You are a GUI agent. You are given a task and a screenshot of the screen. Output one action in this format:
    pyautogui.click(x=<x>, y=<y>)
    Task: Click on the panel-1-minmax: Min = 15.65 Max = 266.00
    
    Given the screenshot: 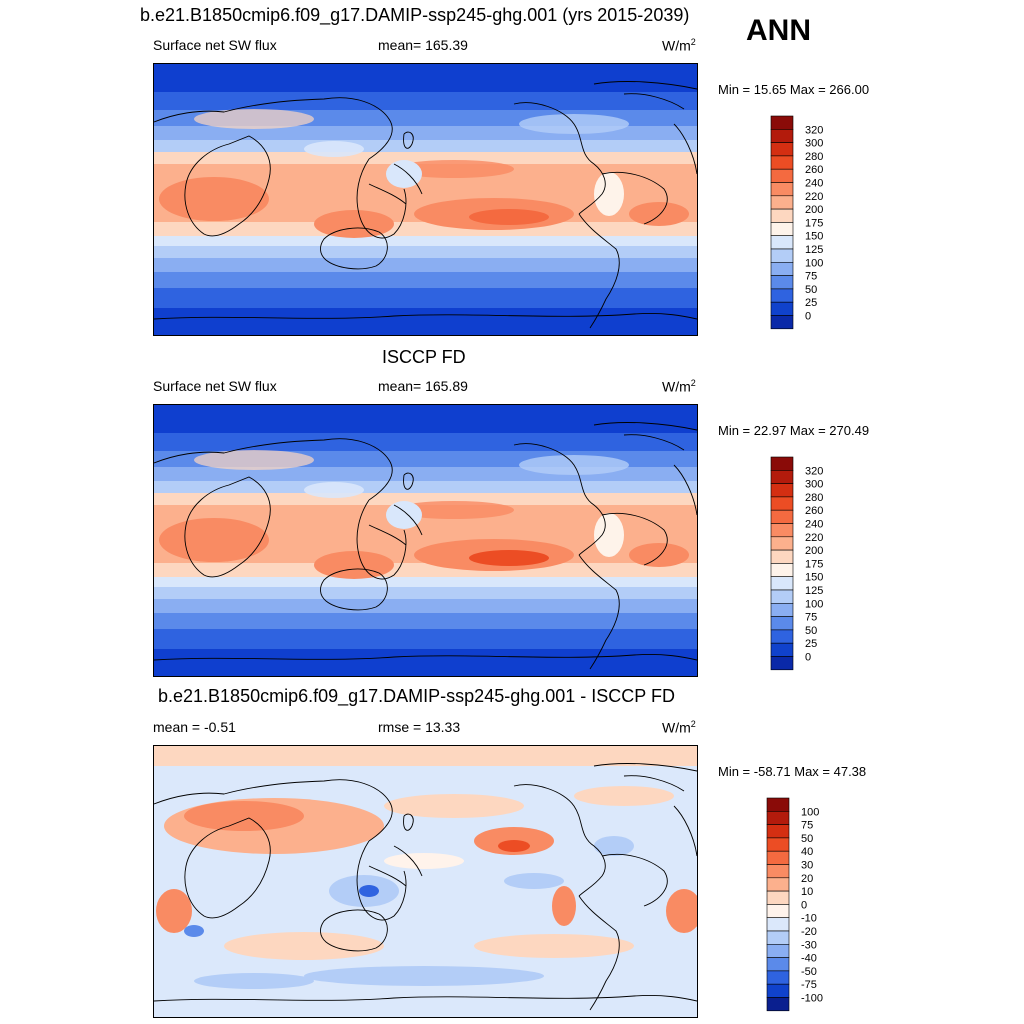 What is the action you would take?
    pyautogui.click(x=794, y=89)
    